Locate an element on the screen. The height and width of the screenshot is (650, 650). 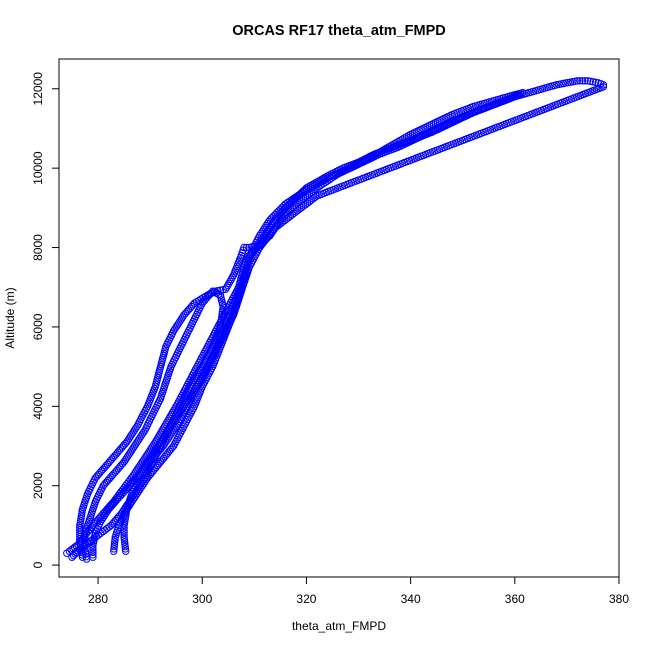
y-tick-label: 10000 is located at coordinates (38, 168).